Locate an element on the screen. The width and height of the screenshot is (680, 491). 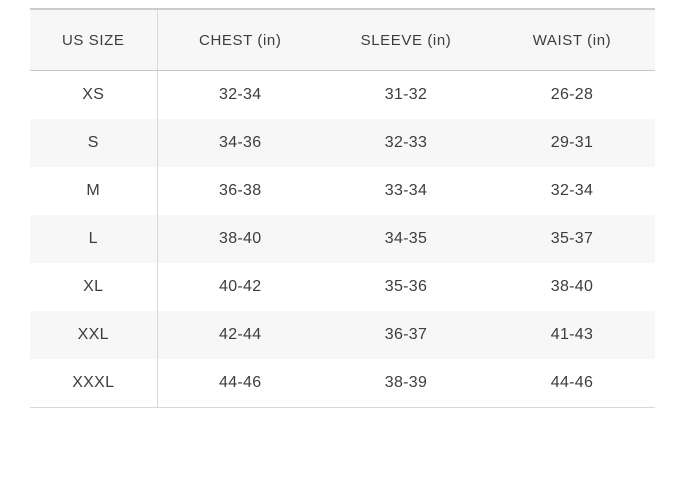
sleeve-cell: 35-36 is located at coordinates (406, 286).